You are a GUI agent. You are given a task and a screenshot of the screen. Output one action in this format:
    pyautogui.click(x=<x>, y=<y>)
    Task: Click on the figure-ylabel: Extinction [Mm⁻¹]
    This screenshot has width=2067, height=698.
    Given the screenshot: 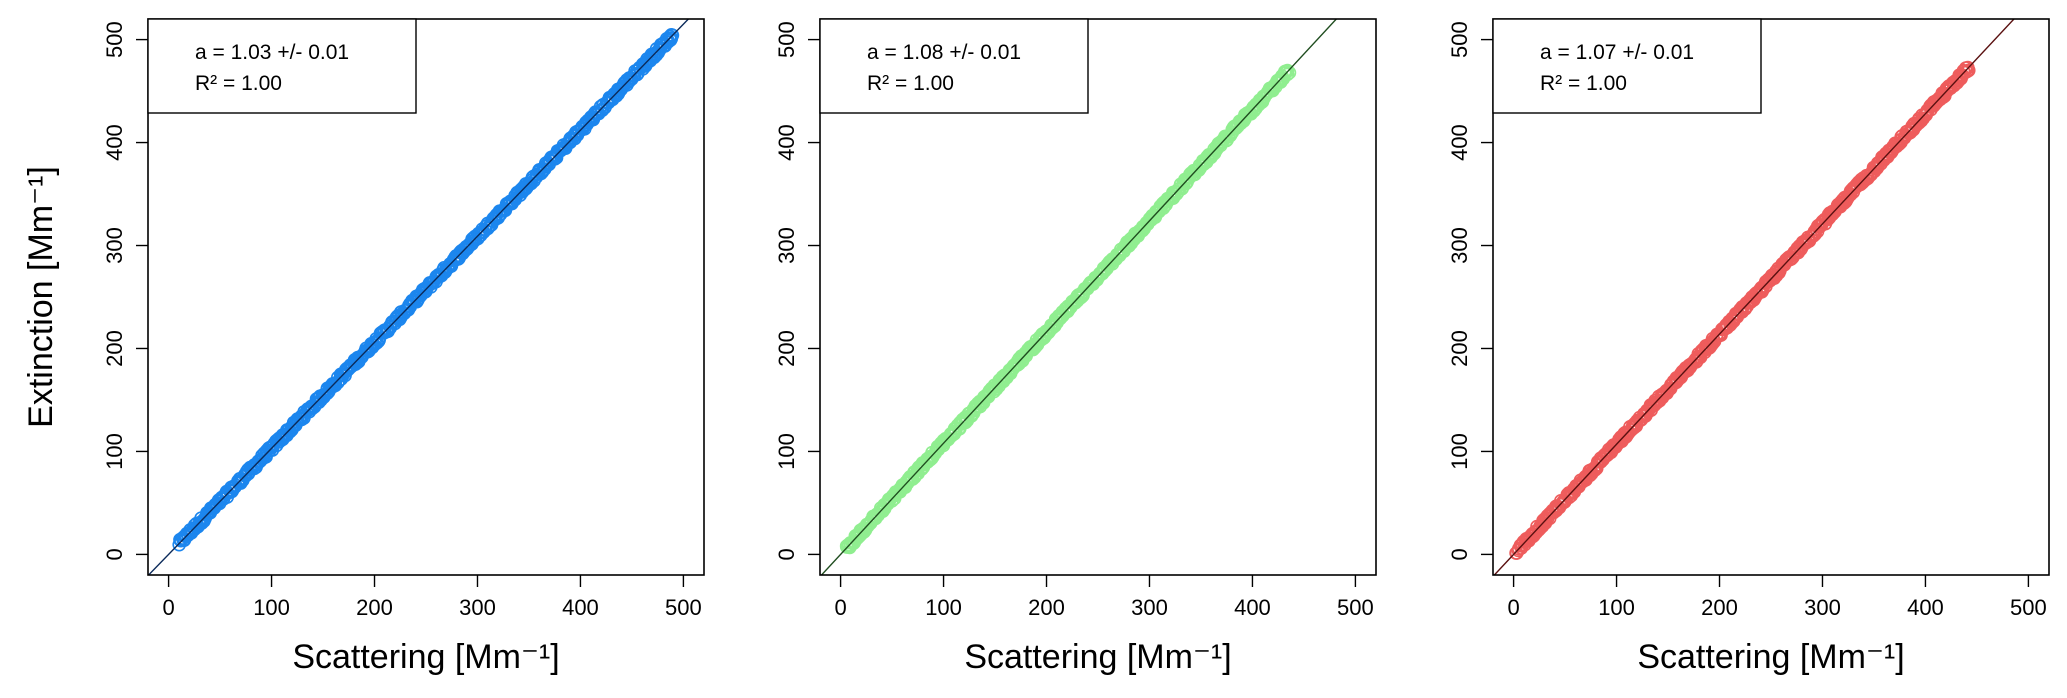 What is the action you would take?
    pyautogui.click(x=41, y=297)
    